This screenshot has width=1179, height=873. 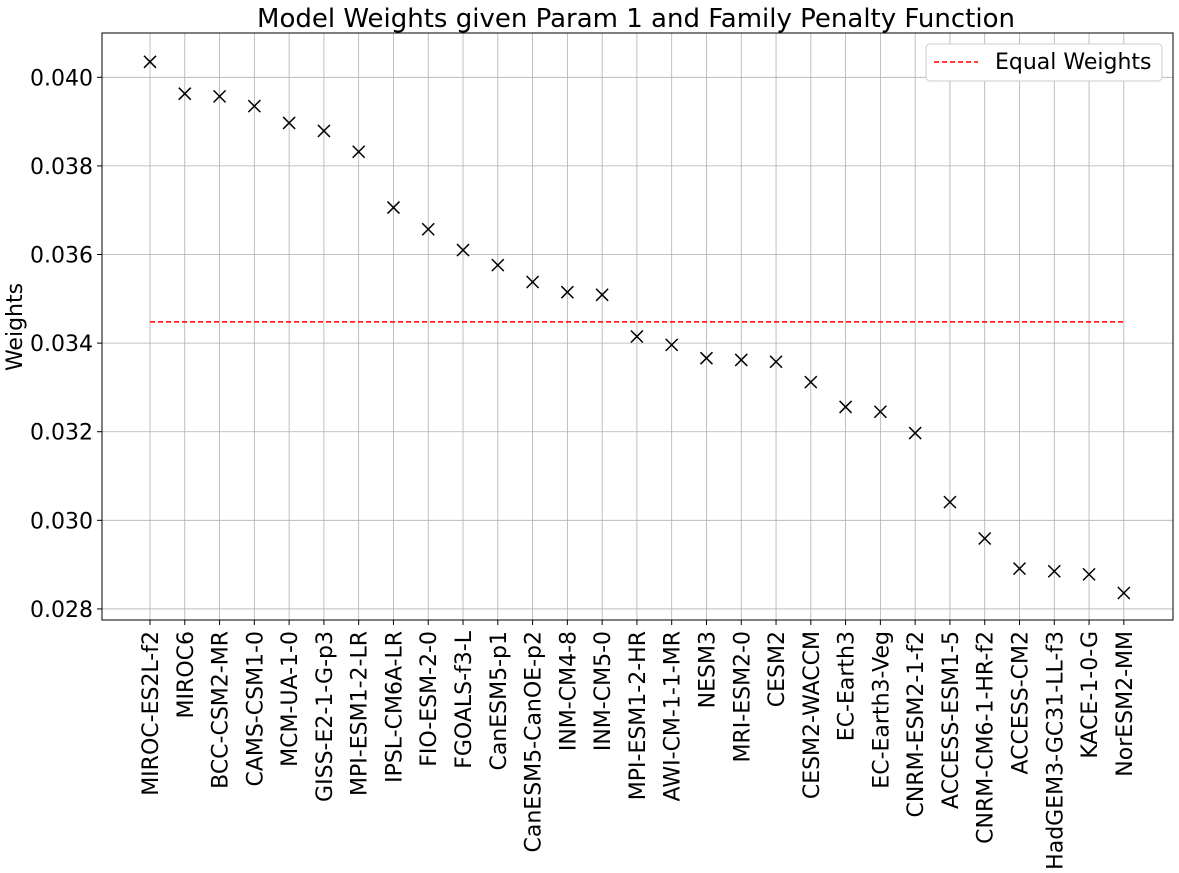 I want to click on y-axis-label: Weights, so click(x=15, y=327).